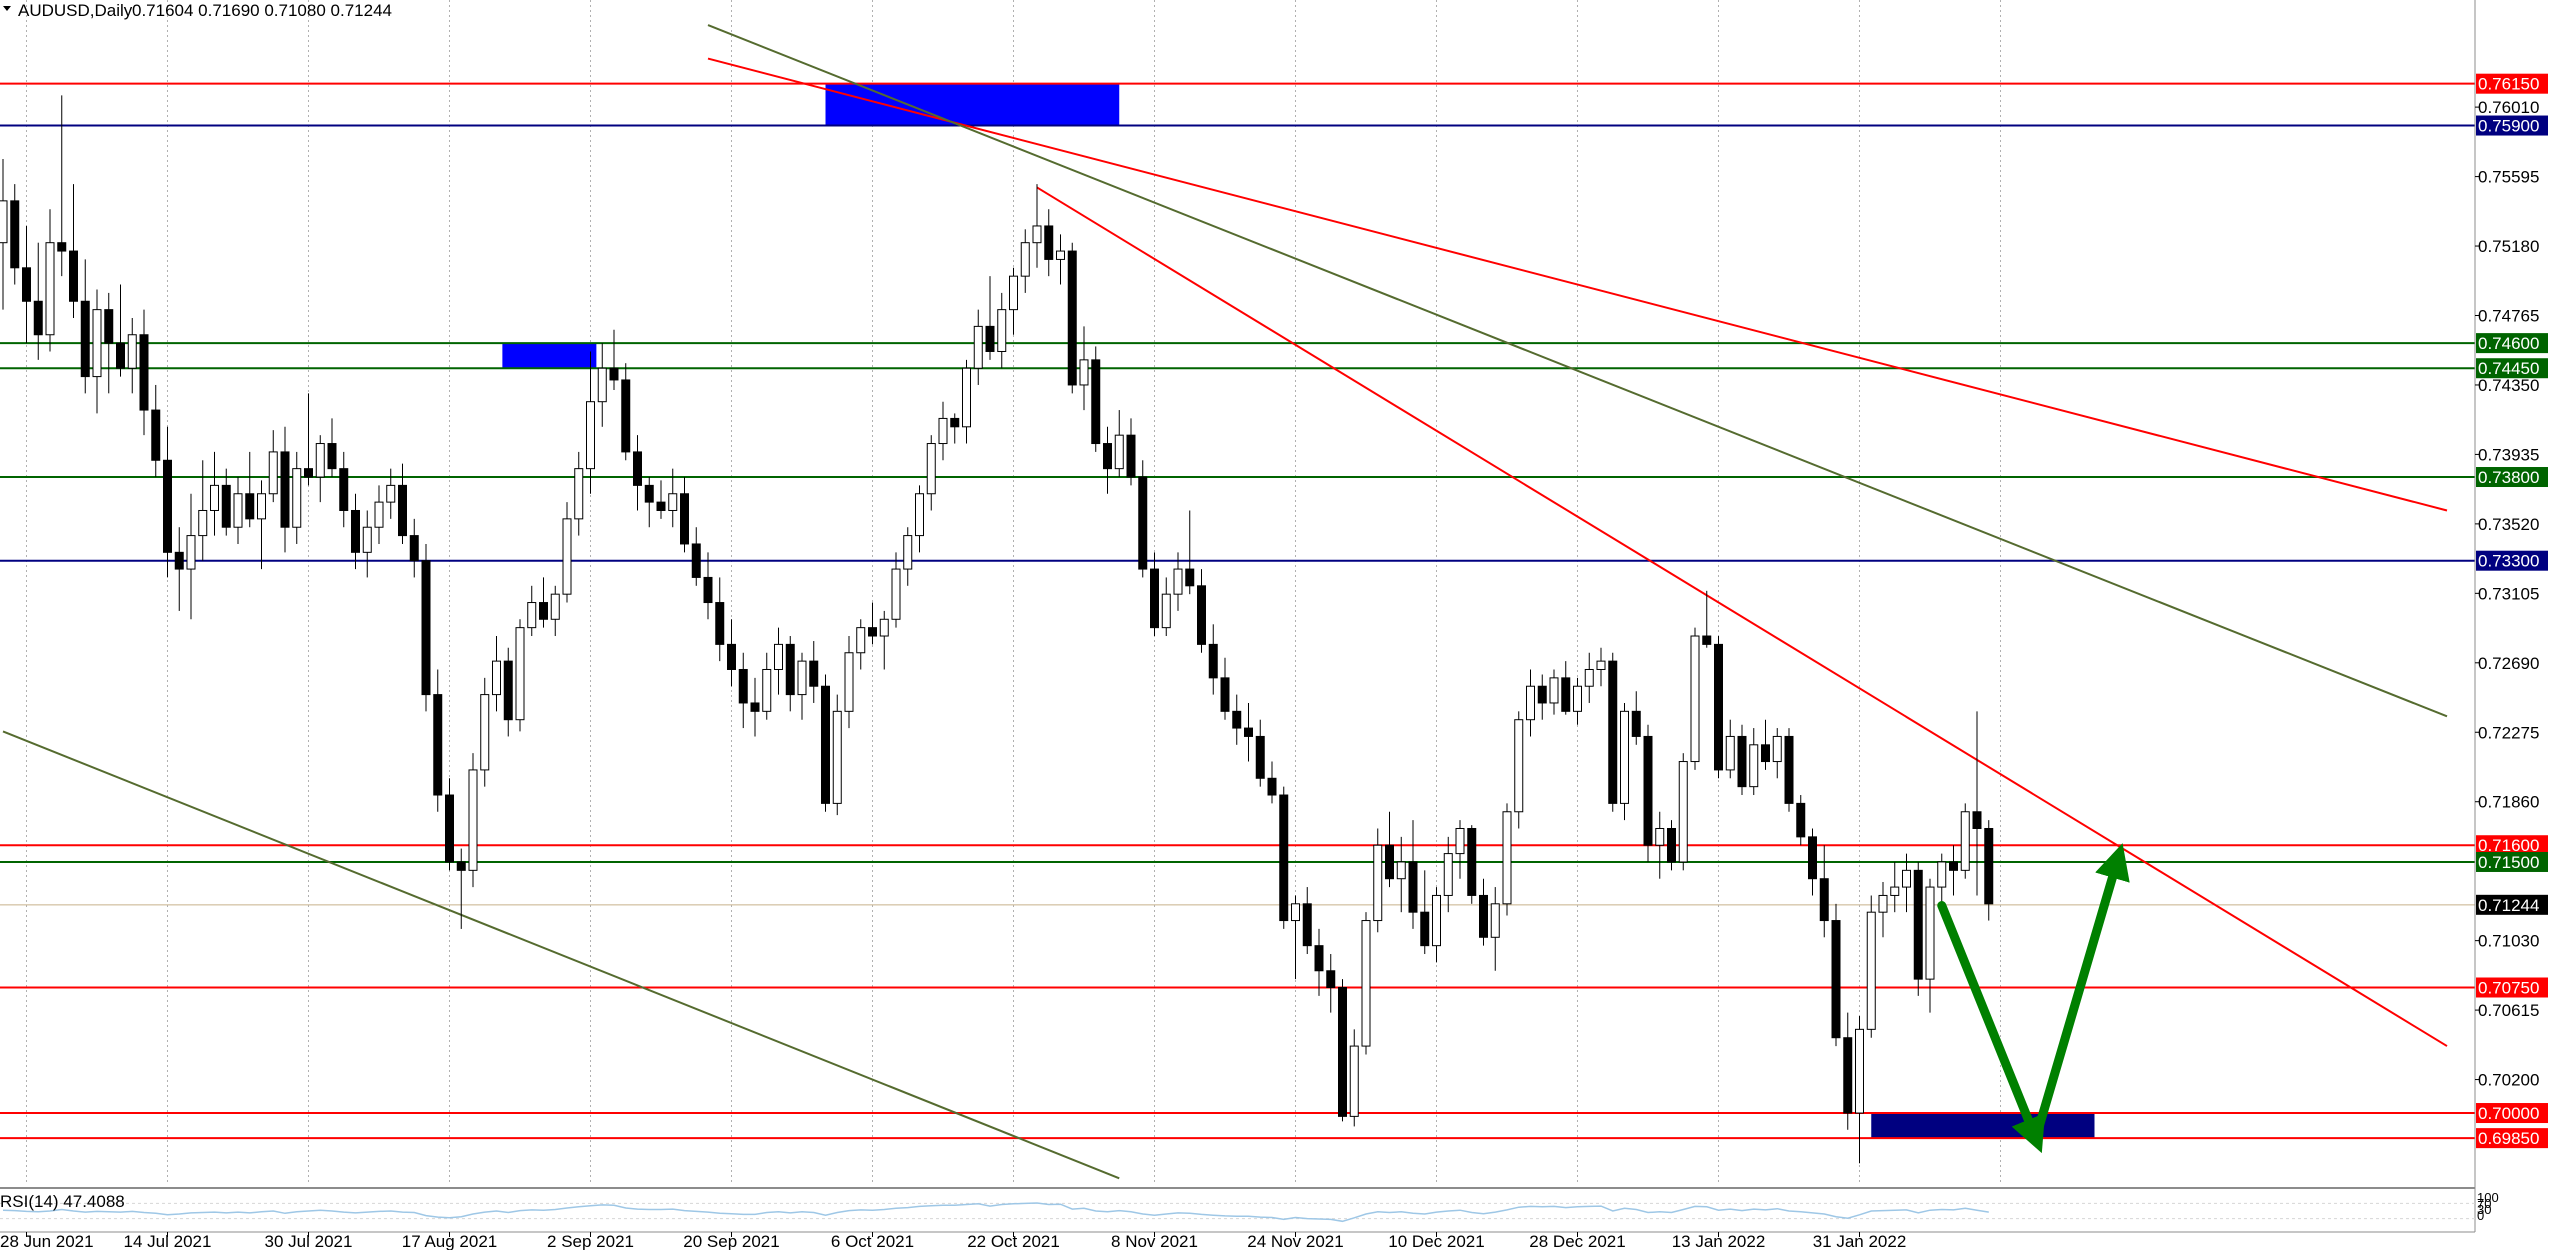 This screenshot has height=1250, width=2560. What do you see at coordinates (2508, 845) in the screenshot?
I see `level-label-6: 0.71600` at bounding box center [2508, 845].